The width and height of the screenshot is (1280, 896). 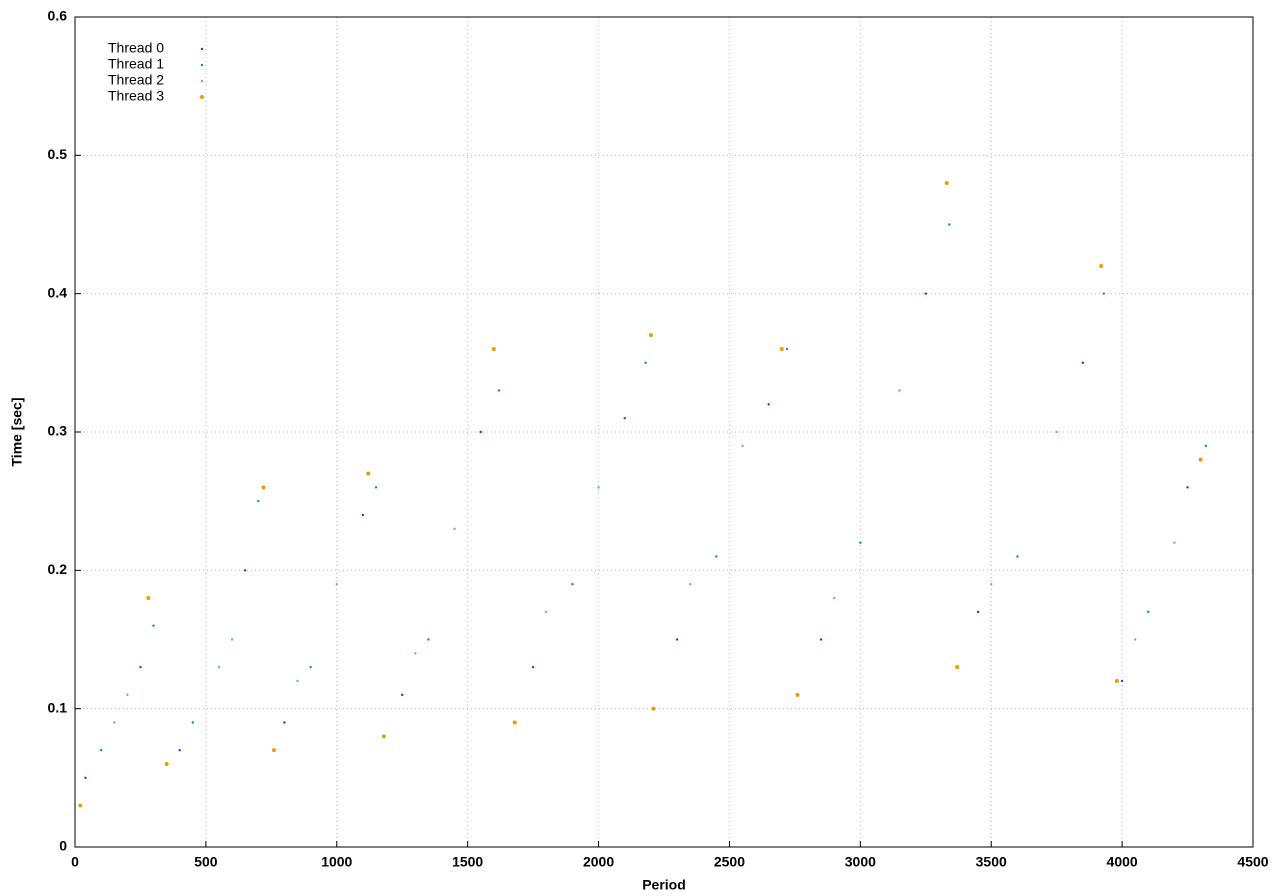 What do you see at coordinates (58, 154) in the screenshot?
I see `y-tick-label: 0.5` at bounding box center [58, 154].